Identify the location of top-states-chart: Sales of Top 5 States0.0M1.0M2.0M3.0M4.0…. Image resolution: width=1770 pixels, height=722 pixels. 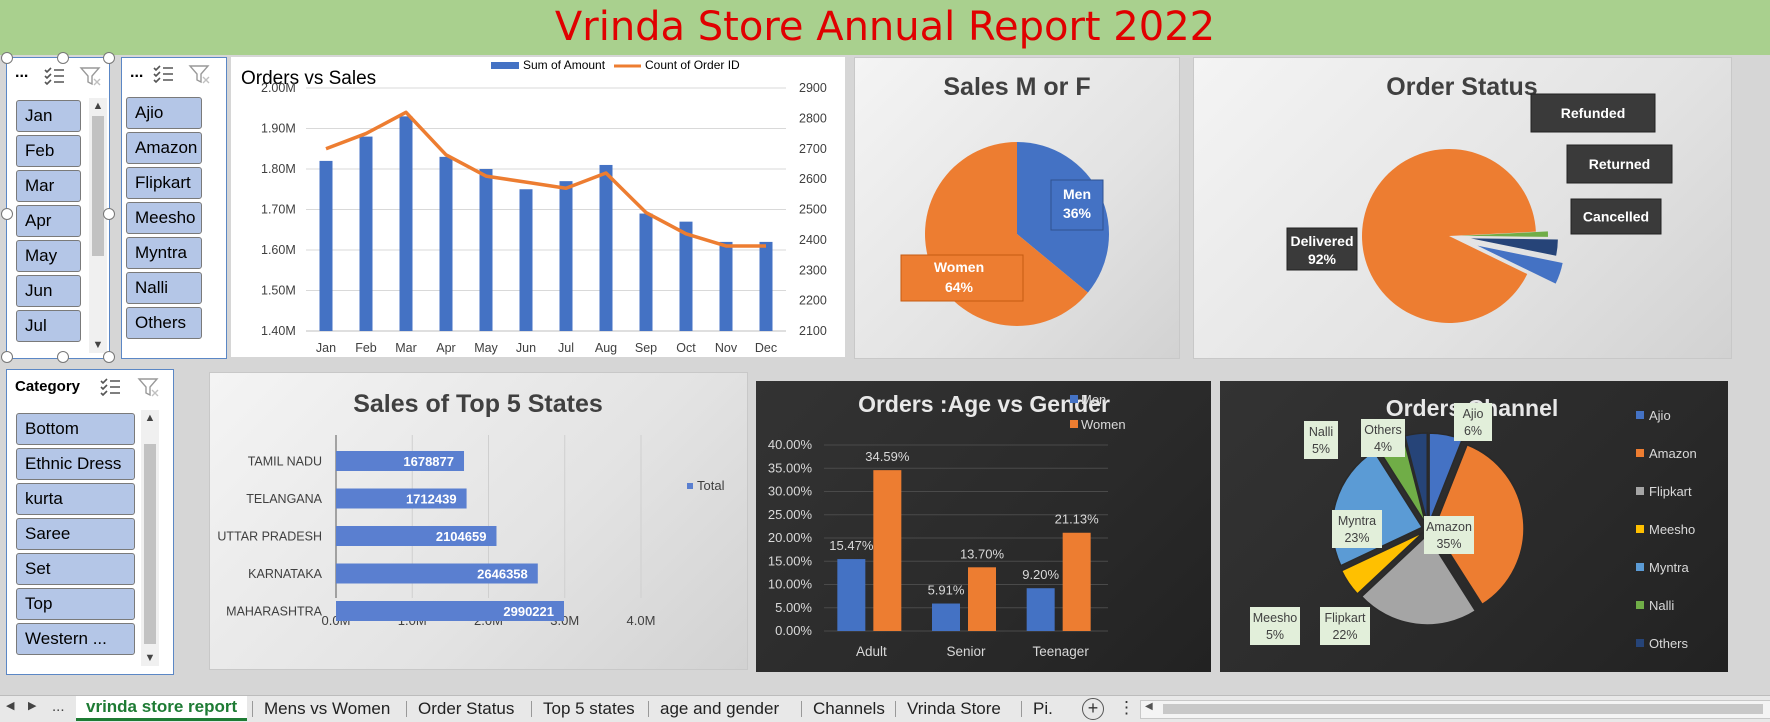
(478, 521).